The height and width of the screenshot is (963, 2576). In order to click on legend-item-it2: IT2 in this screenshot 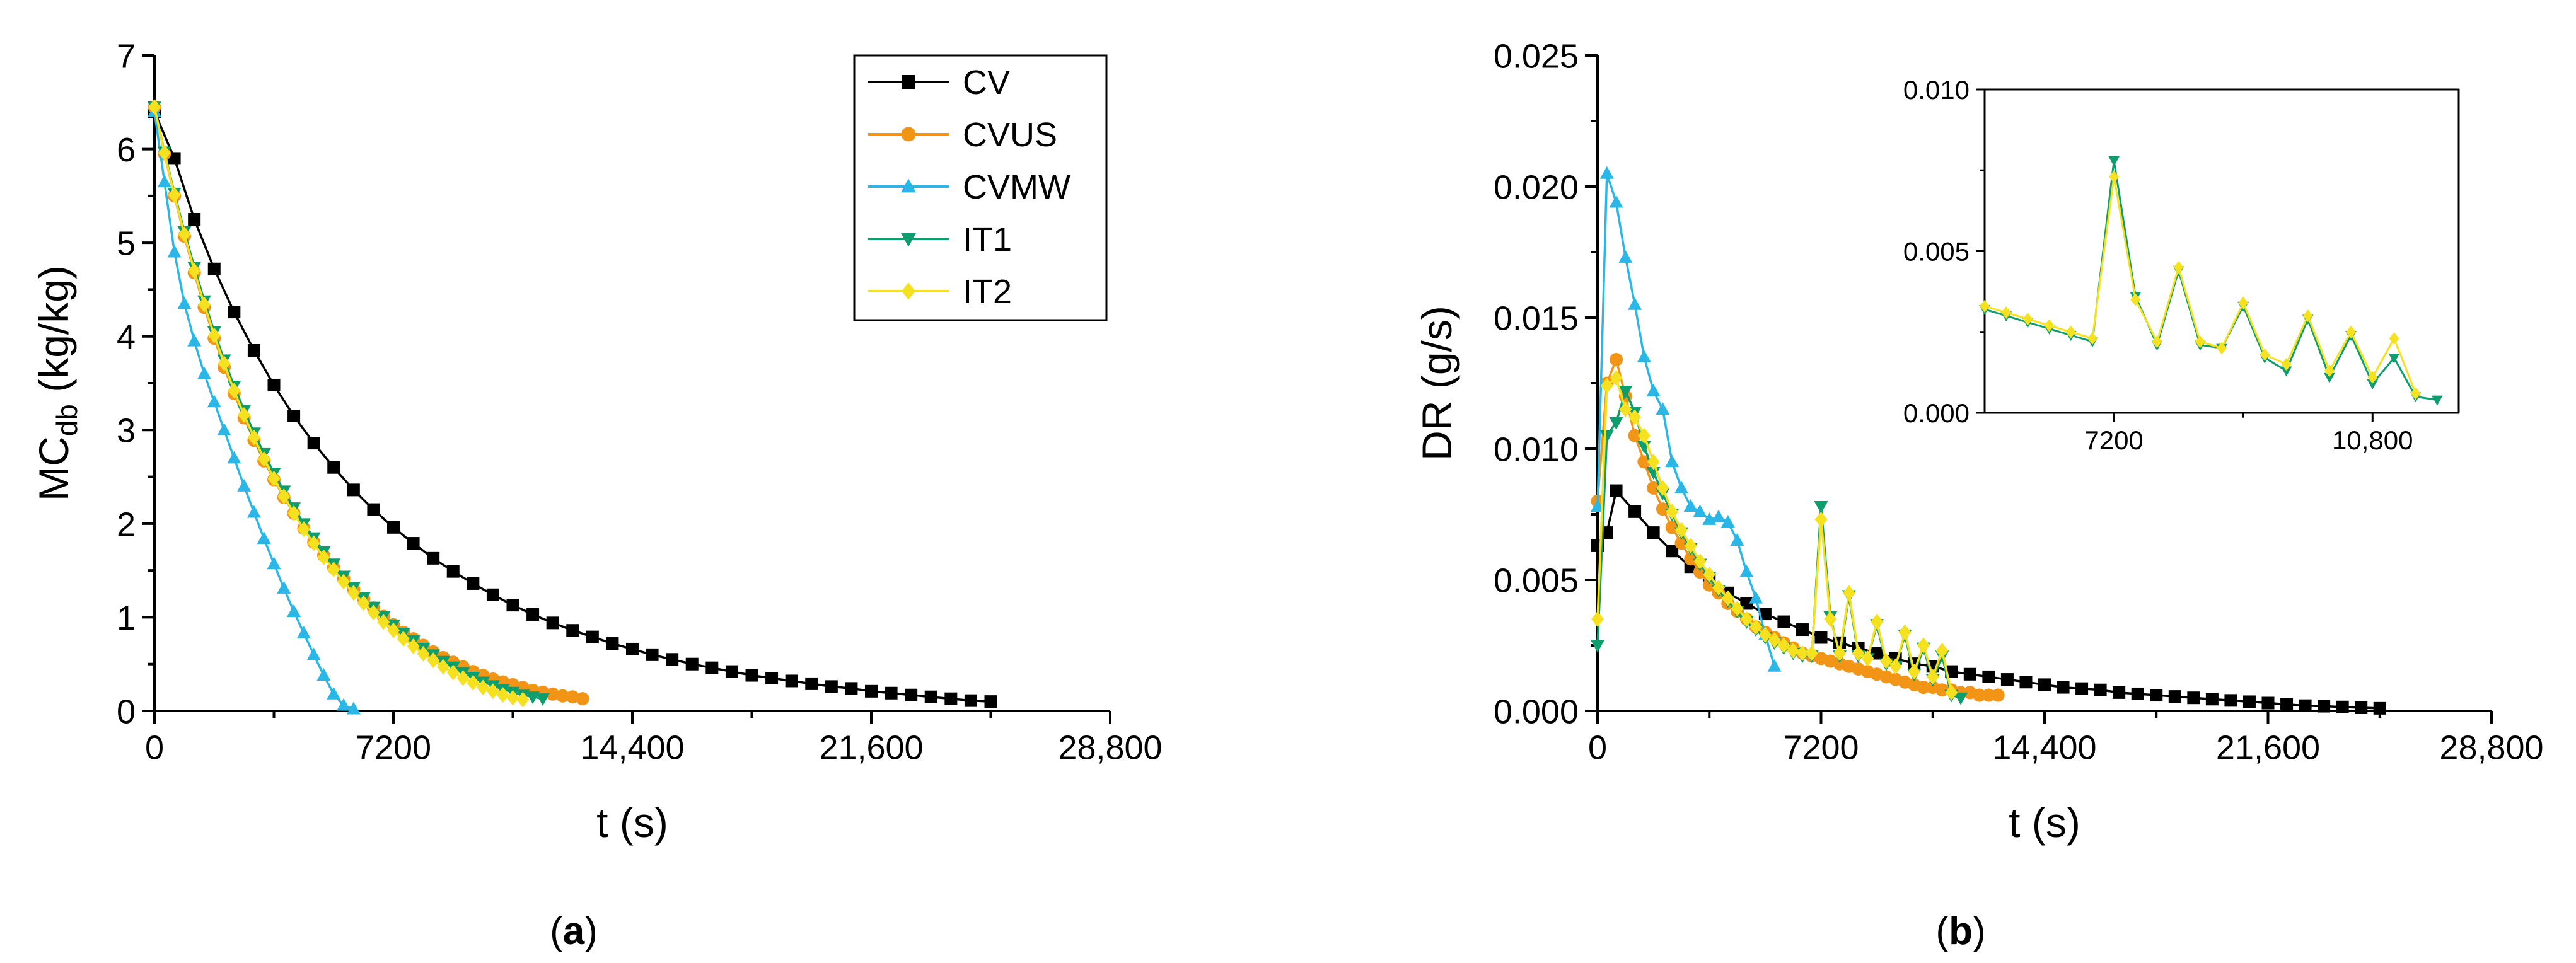, I will do `click(940, 292)`.